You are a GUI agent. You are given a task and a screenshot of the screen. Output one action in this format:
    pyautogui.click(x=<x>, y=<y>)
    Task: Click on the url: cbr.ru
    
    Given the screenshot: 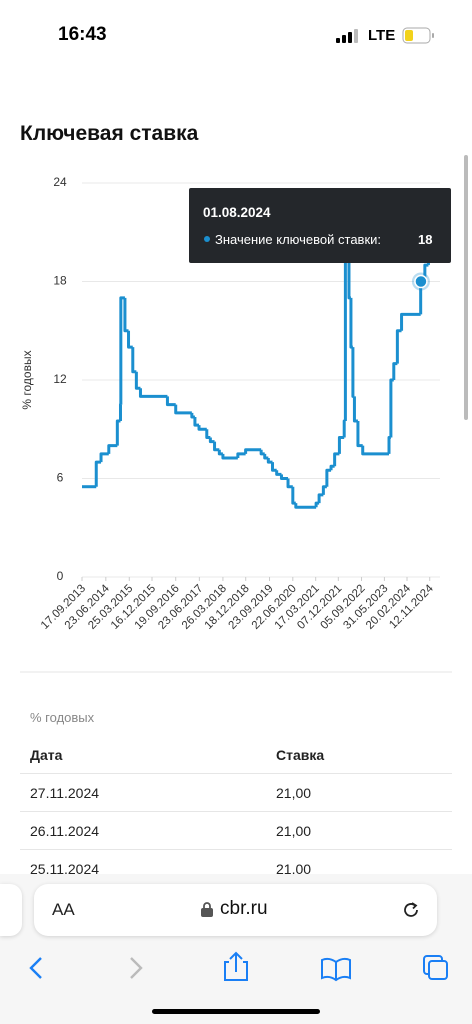 What is the action you would take?
    pyautogui.click(x=244, y=908)
    